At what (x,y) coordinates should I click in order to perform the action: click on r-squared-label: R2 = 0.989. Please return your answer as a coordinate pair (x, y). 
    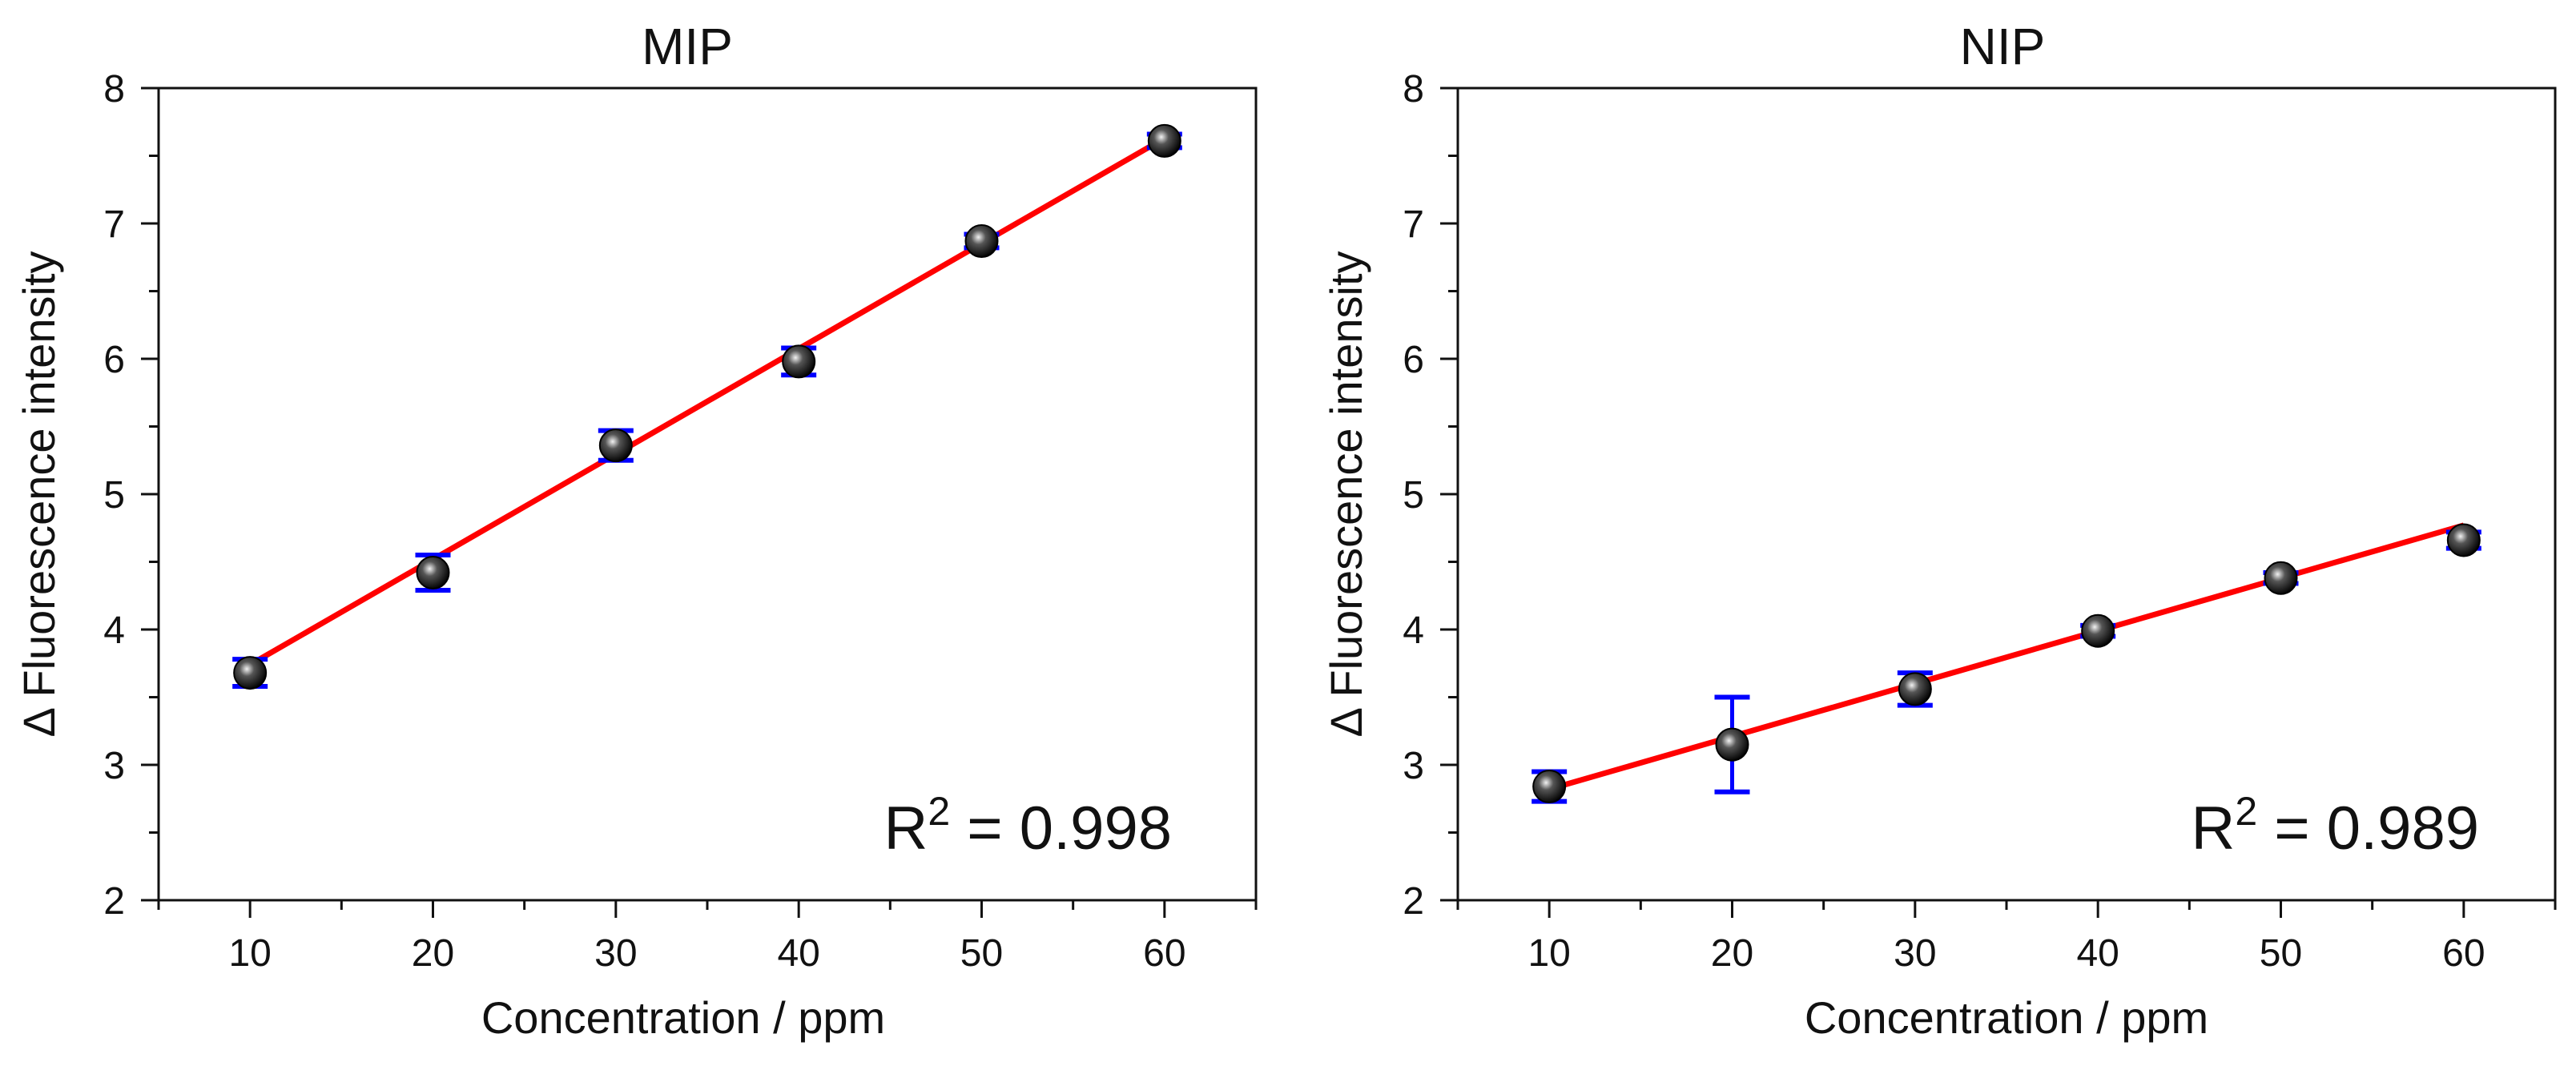
    Looking at the image, I should click on (2335, 826).